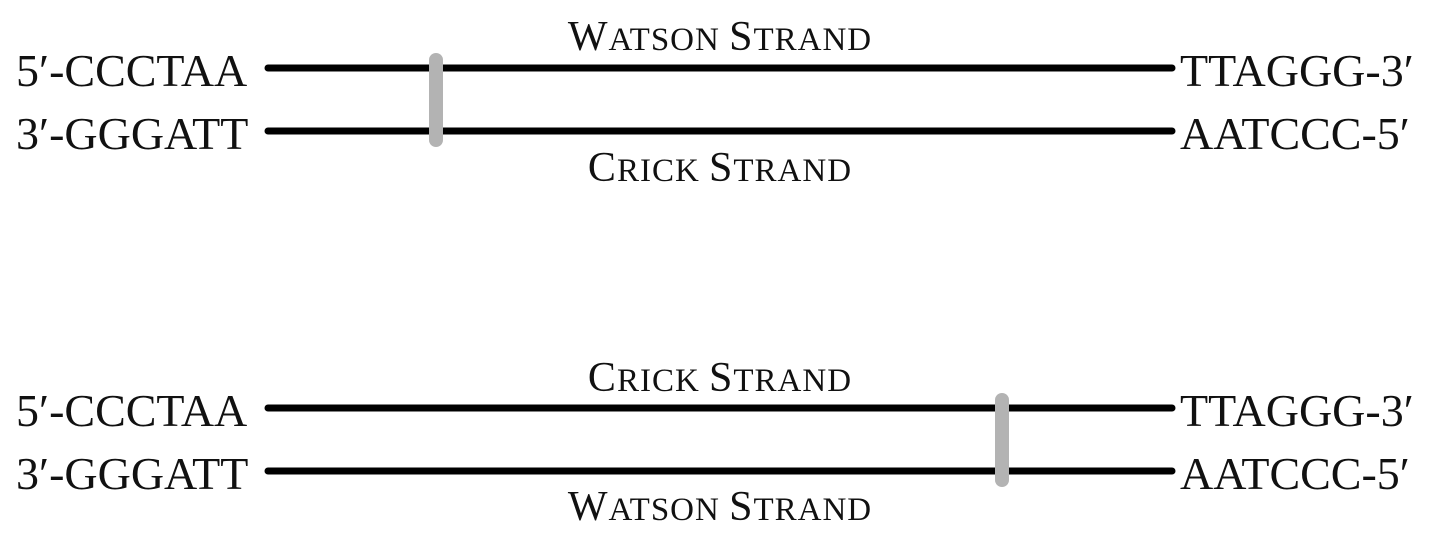  What do you see at coordinates (1297, 70) in the screenshot?
I see `panel-1-top-right-sequence: TTAGGG-3′` at bounding box center [1297, 70].